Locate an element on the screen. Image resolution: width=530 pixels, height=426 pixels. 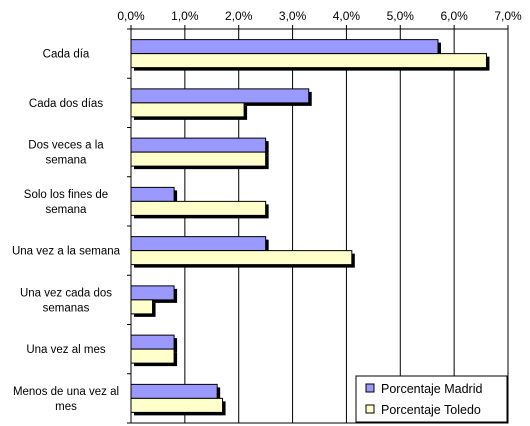
x-tick-label: 2,0% is located at coordinates (239, 16).